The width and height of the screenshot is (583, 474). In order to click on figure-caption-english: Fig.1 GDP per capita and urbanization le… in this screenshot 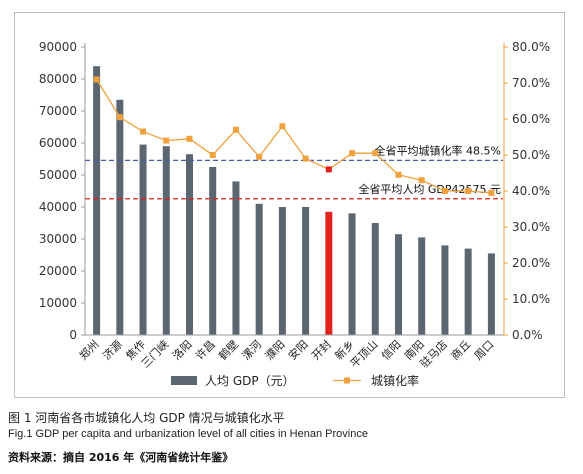, I will do `click(188, 434)`.